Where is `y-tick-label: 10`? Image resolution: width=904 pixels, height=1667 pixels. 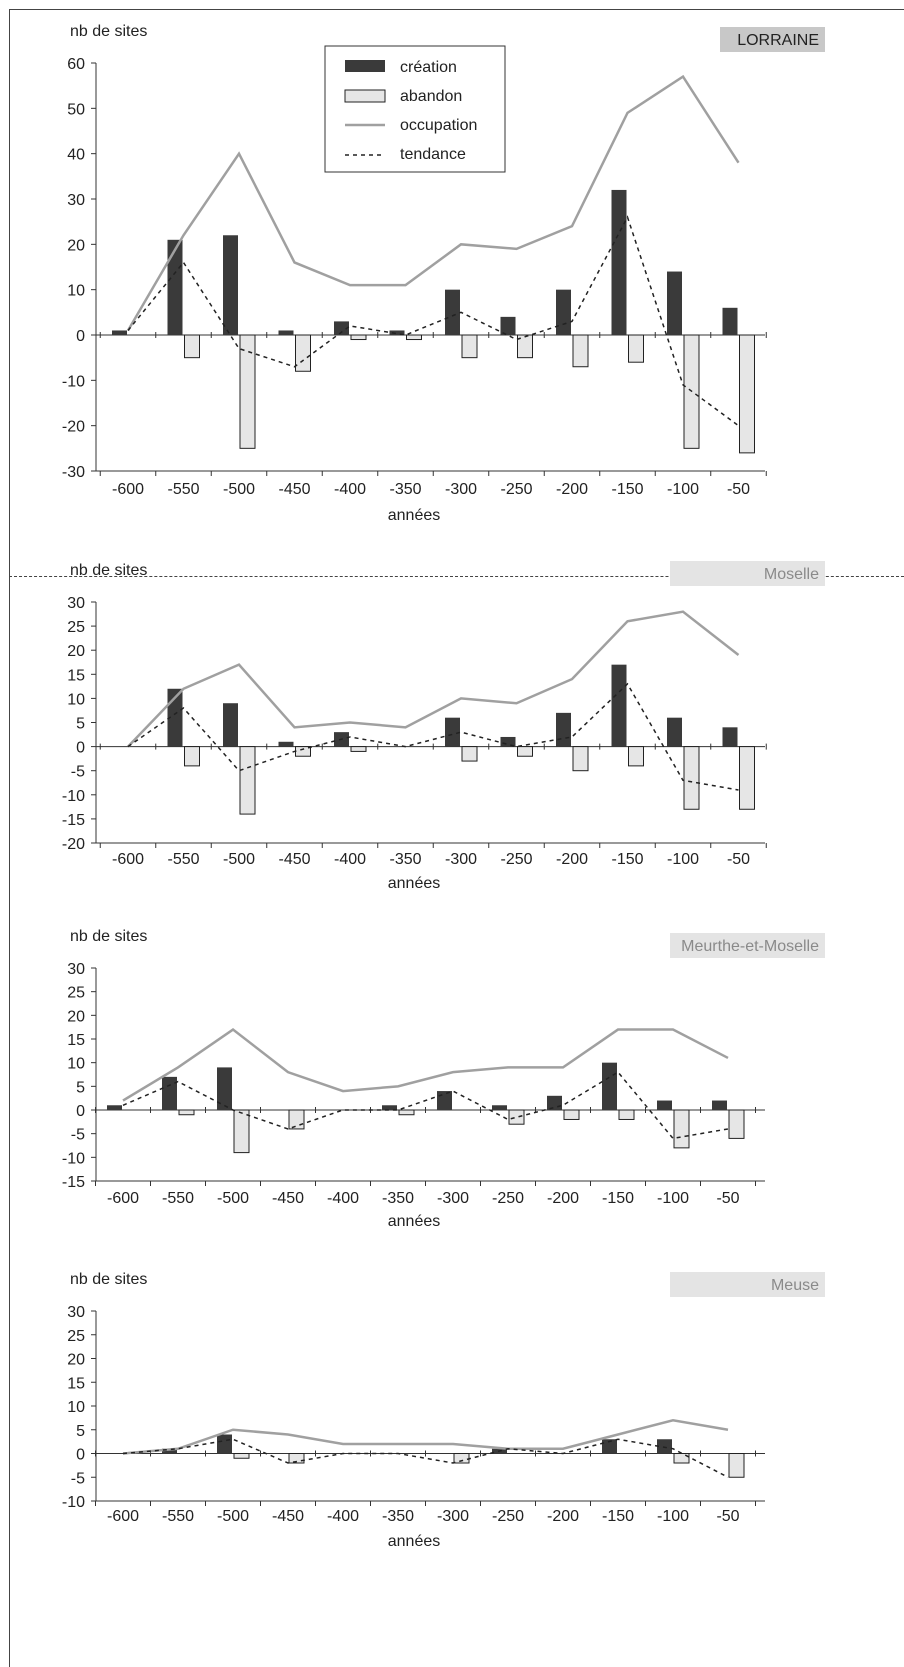
y-tick-label: 10 is located at coordinates (76, 1064).